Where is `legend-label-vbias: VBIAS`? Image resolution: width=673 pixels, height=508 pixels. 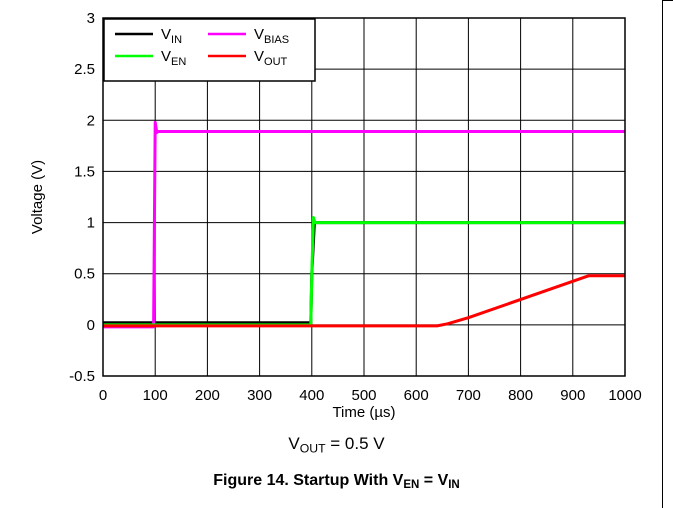
legend-label-vbias: VBIAS is located at coordinates (271, 36).